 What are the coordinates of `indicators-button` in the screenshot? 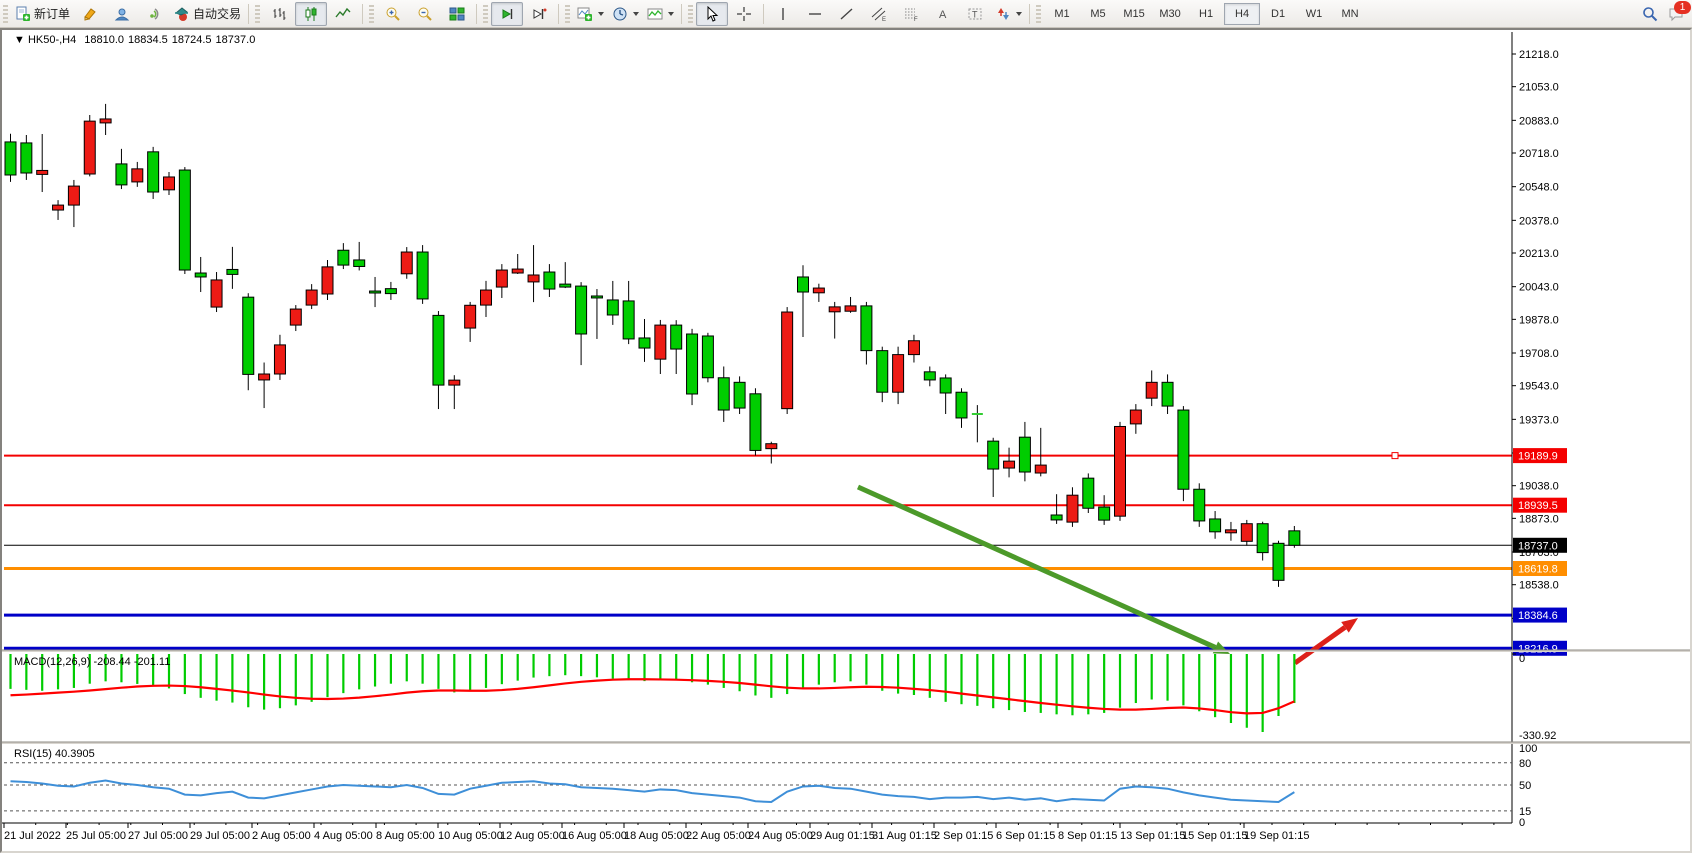 It's located at (590, 14).